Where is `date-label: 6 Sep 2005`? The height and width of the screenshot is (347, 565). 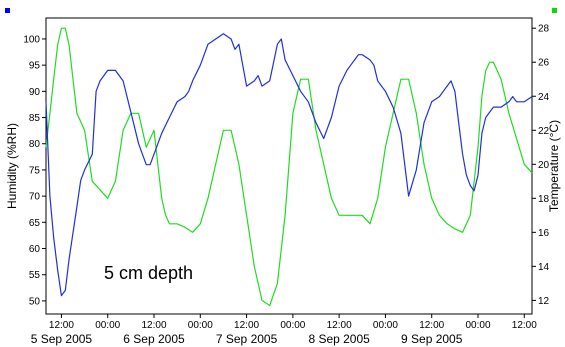
date-label: 6 Sep 2005 is located at coordinates (154, 339).